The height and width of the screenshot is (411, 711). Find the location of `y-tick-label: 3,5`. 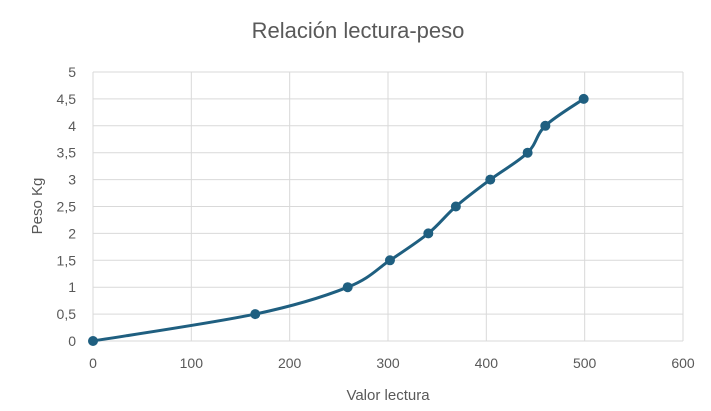

y-tick-label: 3,5 is located at coordinates (67, 153).